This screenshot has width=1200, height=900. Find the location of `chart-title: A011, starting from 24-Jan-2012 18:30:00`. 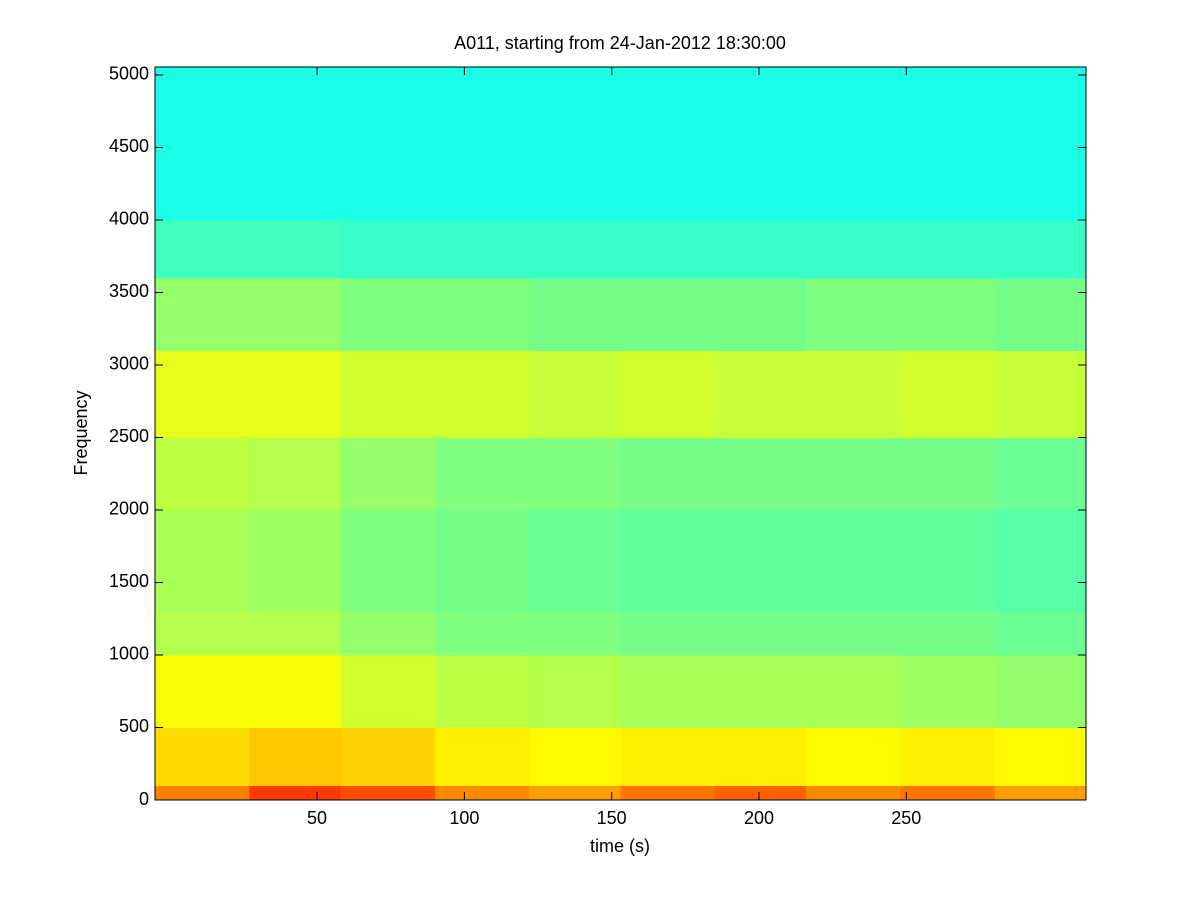

chart-title: A011, starting from 24-Jan-2012 18:30:00 is located at coordinates (620, 43).